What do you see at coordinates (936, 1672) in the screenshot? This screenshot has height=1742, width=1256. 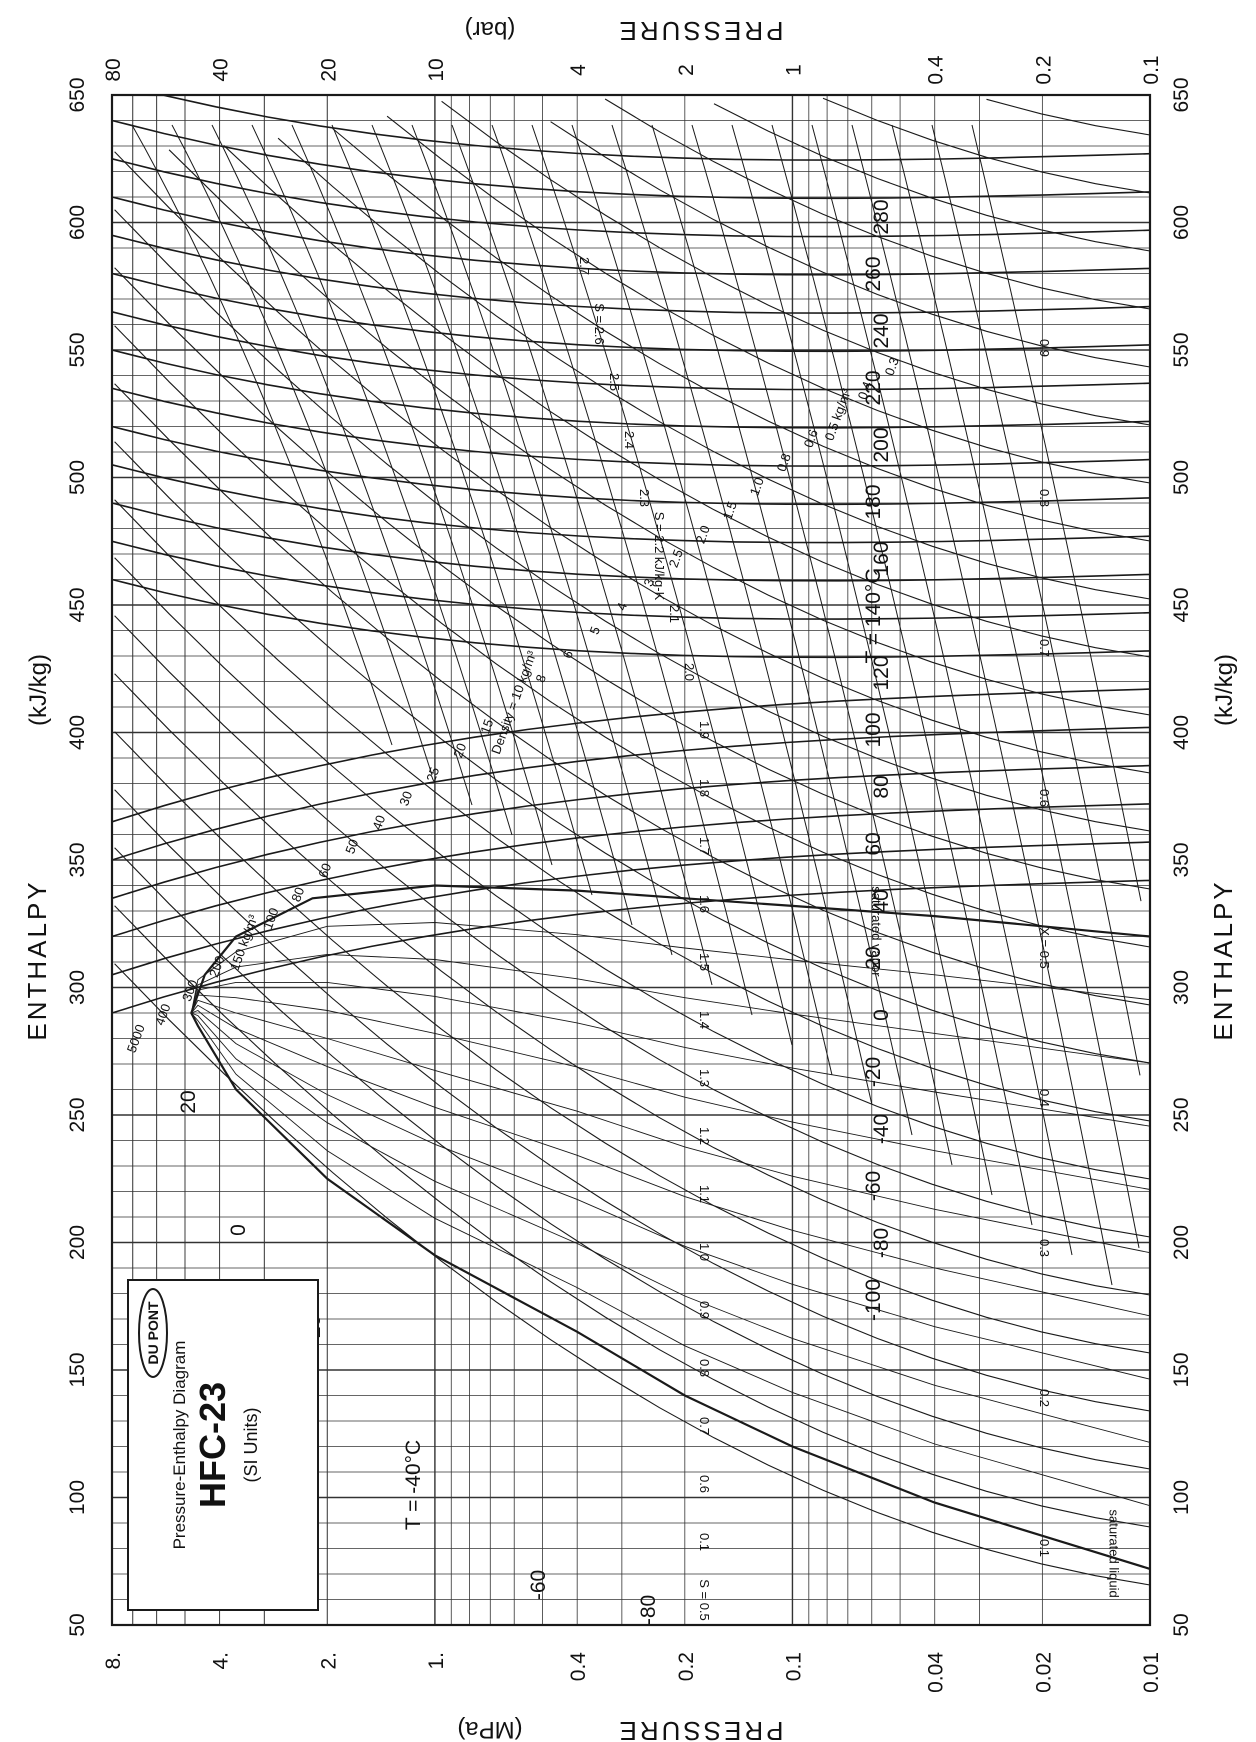 I see `pressure-mpa-tick: 0.04` at bounding box center [936, 1672].